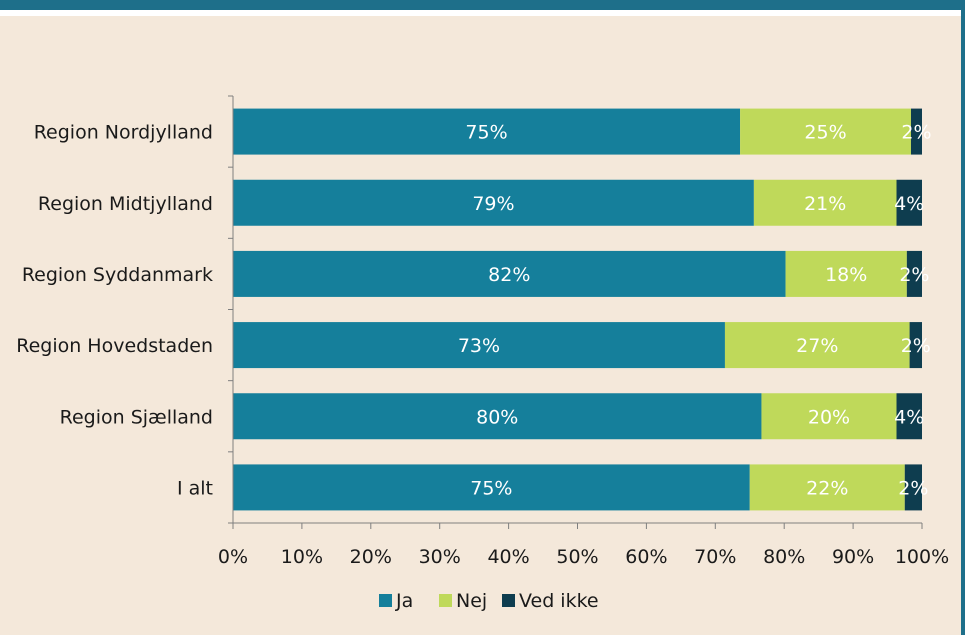 This screenshot has width=965, height=635. What do you see at coordinates (508, 557) in the screenshot?
I see `x-tick-label: 40%` at bounding box center [508, 557].